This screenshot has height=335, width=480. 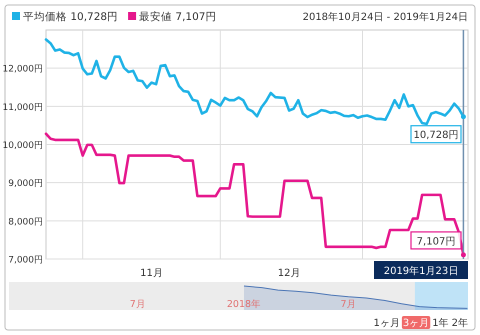 What do you see at coordinates (244, 304) in the screenshot?
I see `x-tick-label: 2018年` at bounding box center [244, 304].